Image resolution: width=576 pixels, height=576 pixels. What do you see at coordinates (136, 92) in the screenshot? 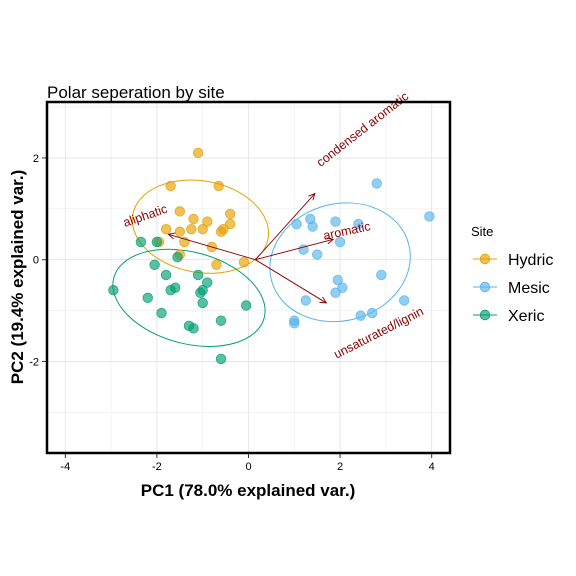
I see `chart-title: Polar seperation by site` at bounding box center [136, 92].